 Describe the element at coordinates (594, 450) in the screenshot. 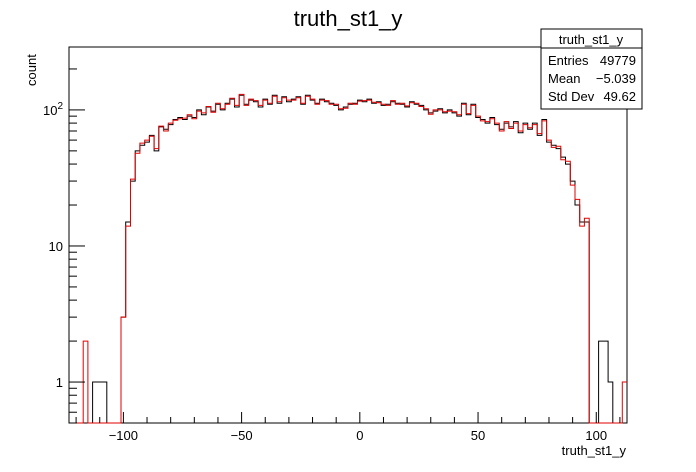

I see `x-axis-label: truth_st1_y` at that location.